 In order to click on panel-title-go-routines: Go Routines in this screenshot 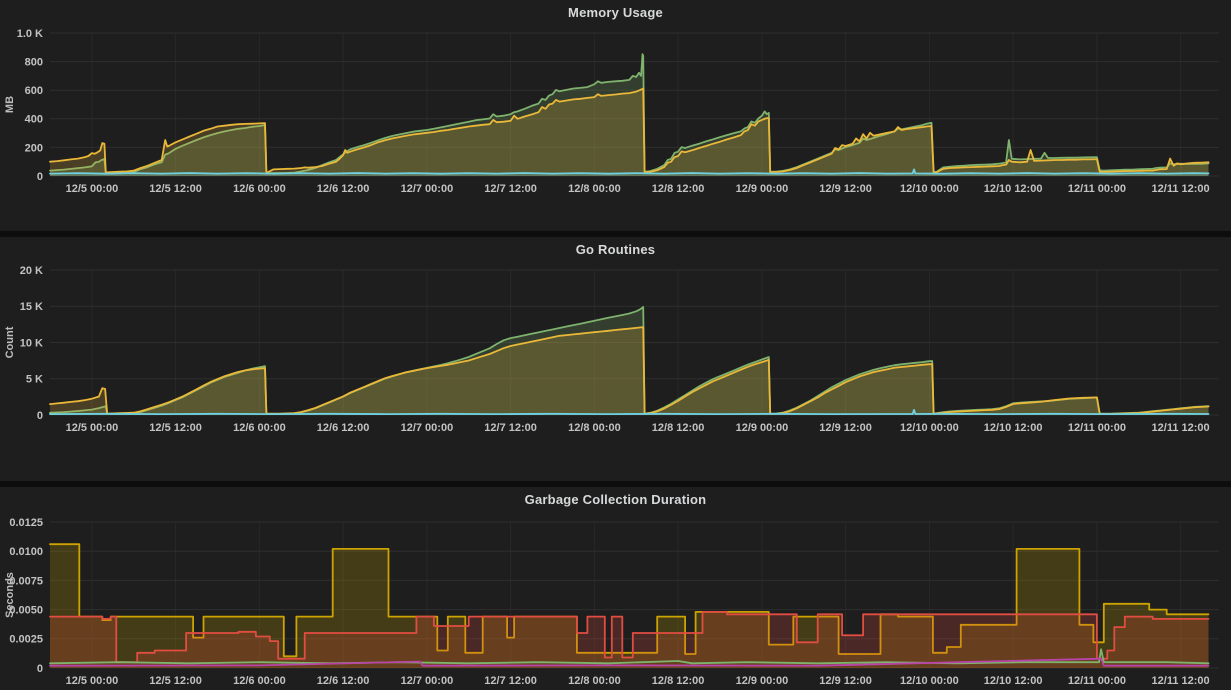, I will do `click(615, 249)`.